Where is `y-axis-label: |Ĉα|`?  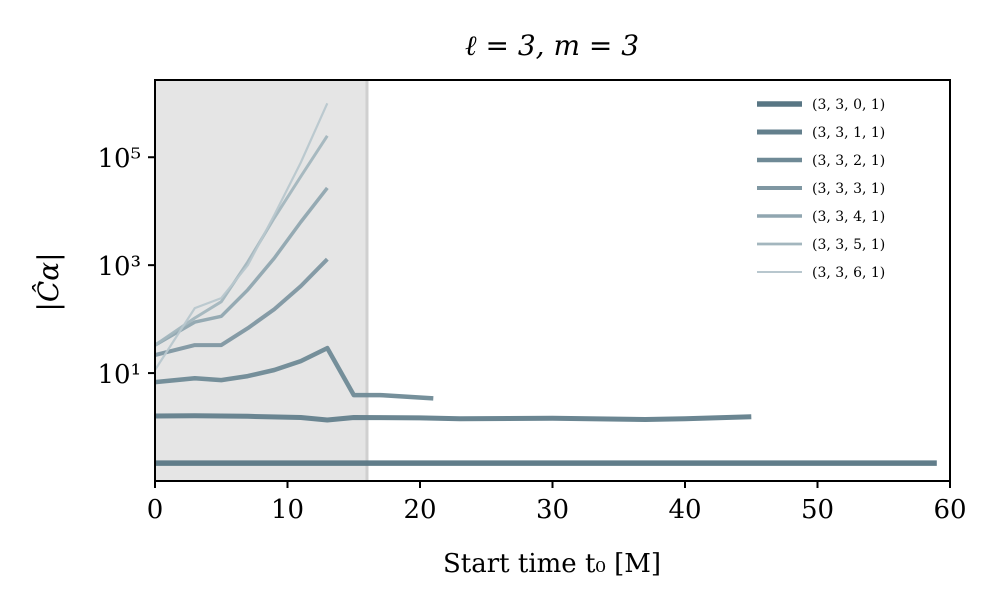 y-axis-label: |Ĉα| is located at coordinates (48, 281).